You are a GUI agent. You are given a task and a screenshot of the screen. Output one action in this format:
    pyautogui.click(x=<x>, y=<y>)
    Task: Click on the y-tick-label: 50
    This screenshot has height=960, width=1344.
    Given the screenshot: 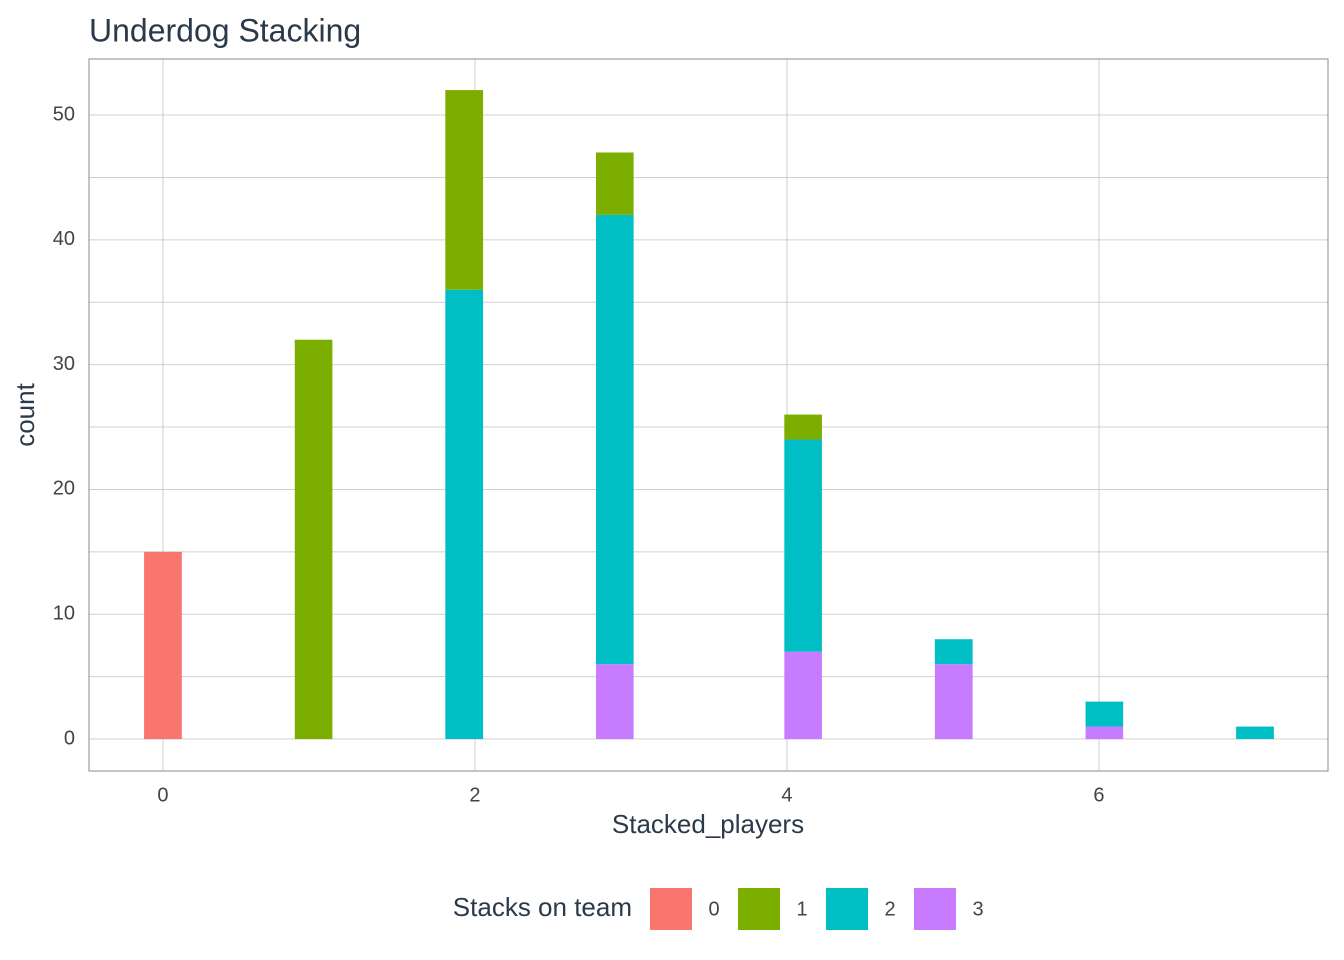 What is the action you would take?
    pyautogui.click(x=64, y=114)
    